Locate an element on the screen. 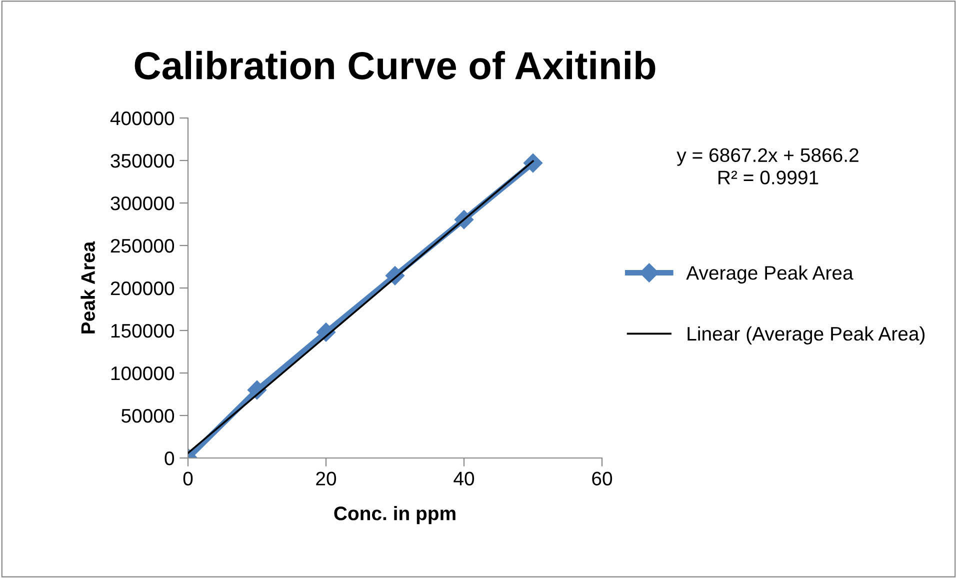 Image resolution: width=957 pixels, height=578 pixels. x-tick-label: 60 is located at coordinates (602, 479).